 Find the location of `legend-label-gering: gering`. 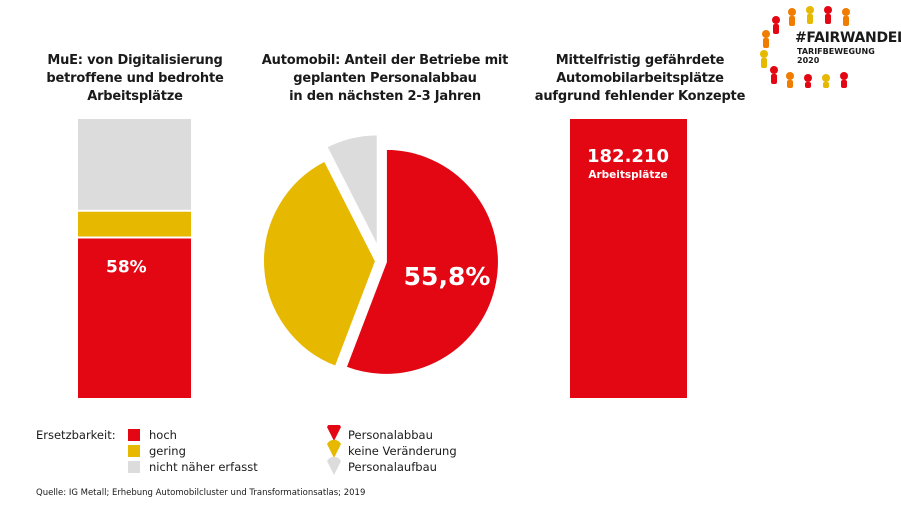

legend-label-gering: gering is located at coordinates (167, 451).